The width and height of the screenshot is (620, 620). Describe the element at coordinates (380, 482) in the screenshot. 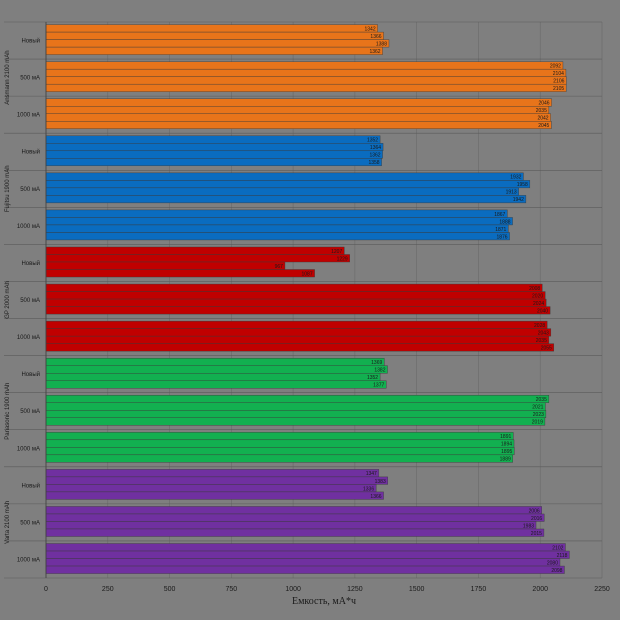

I see `bar-value-label: 1383` at that location.